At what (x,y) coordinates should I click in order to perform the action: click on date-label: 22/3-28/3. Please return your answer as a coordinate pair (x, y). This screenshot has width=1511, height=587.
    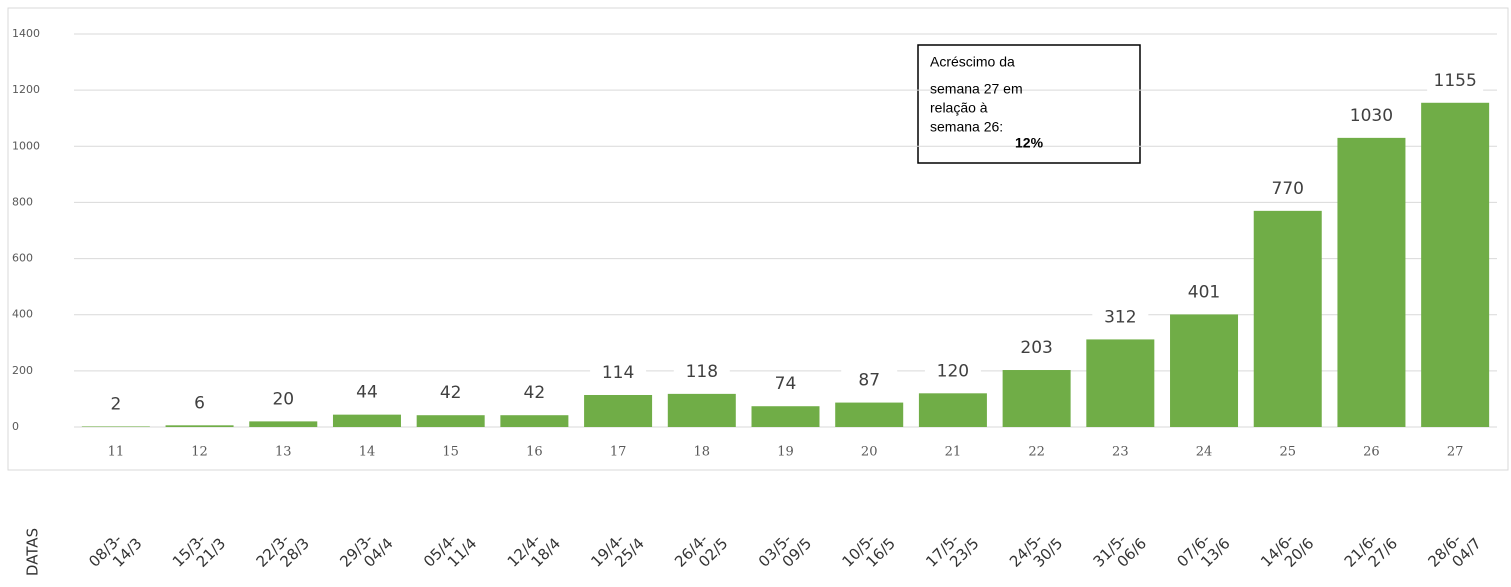
    Looking at the image, I should click on (283, 550).